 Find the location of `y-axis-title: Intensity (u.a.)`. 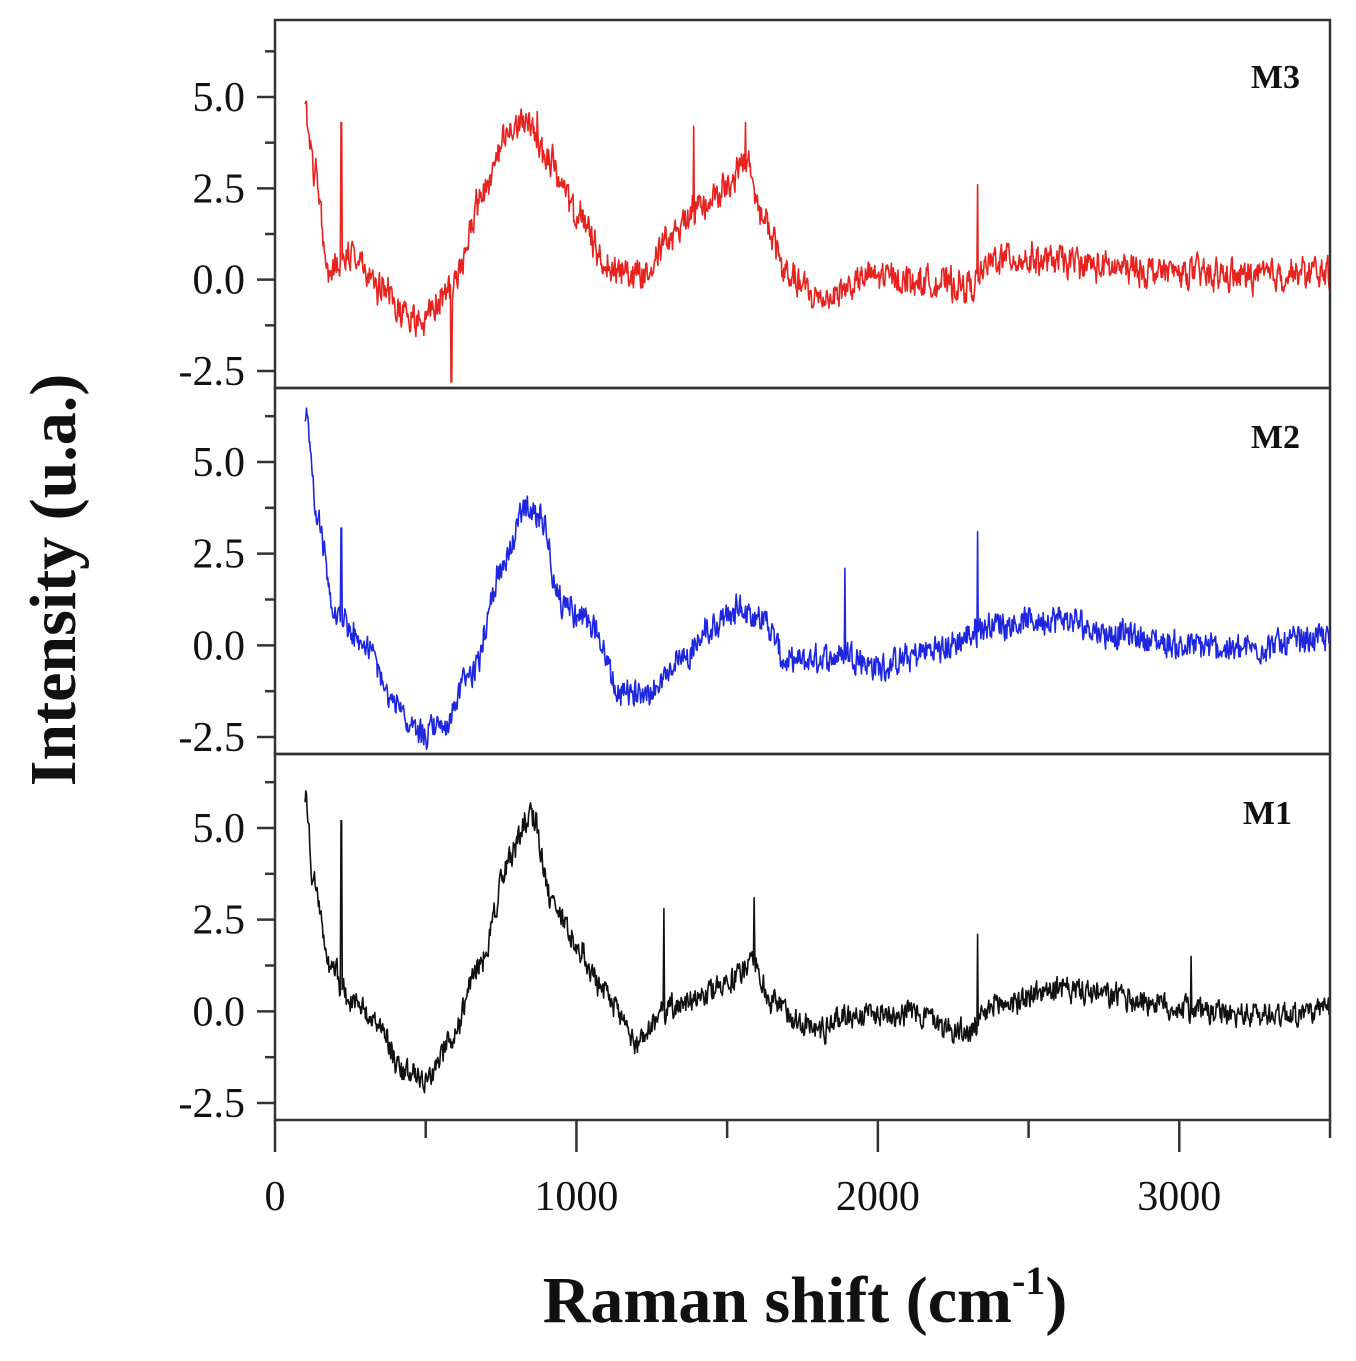

y-axis-title: Intensity (u.a.) is located at coordinates (53, 580).